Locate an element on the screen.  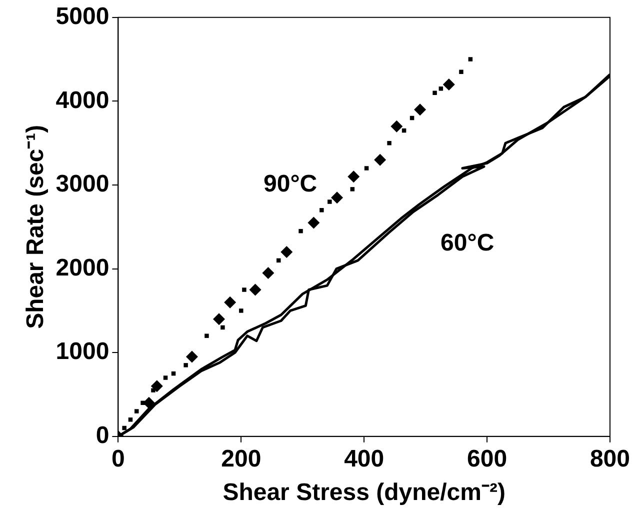
y-tick-label: 2000 is located at coordinates (83, 268).